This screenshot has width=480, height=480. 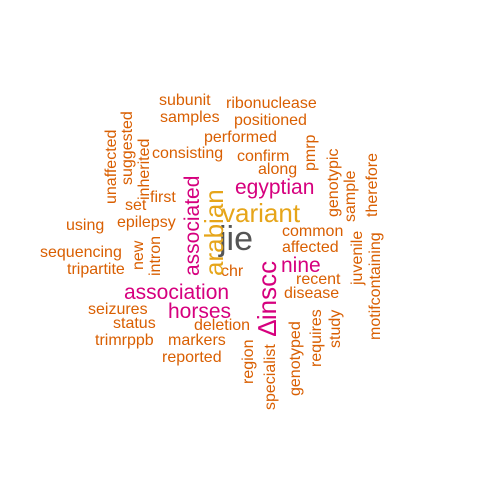 I want to click on word-suggested: suggested, so click(x=127, y=148).